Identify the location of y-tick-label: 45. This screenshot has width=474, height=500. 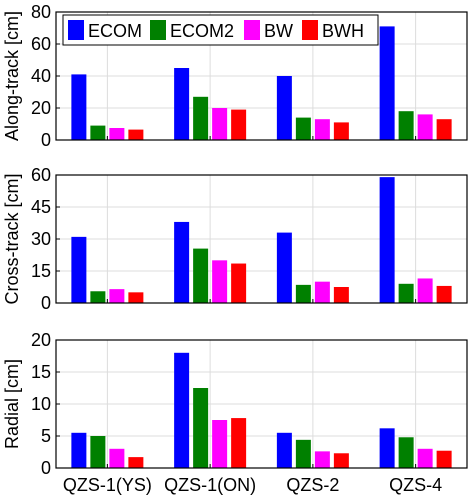
(41, 207).